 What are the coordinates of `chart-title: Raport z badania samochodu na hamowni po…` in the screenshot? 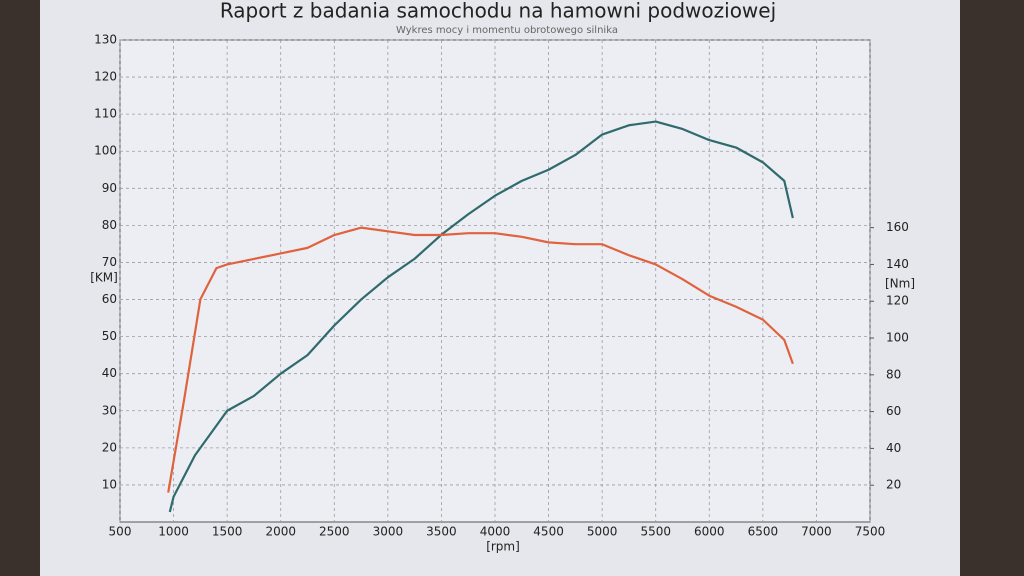 It's located at (498, 11).